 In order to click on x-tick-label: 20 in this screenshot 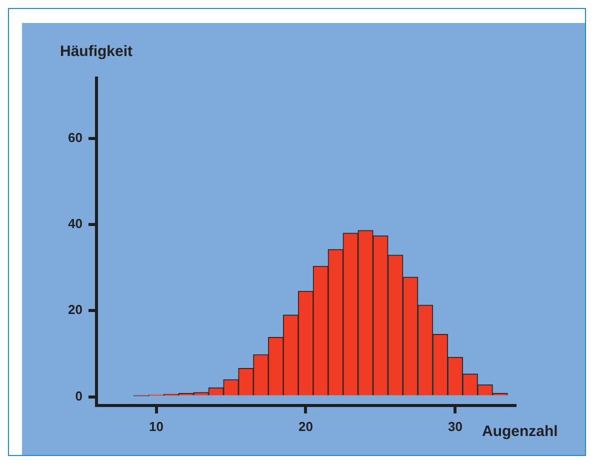, I will do `click(305, 426)`.